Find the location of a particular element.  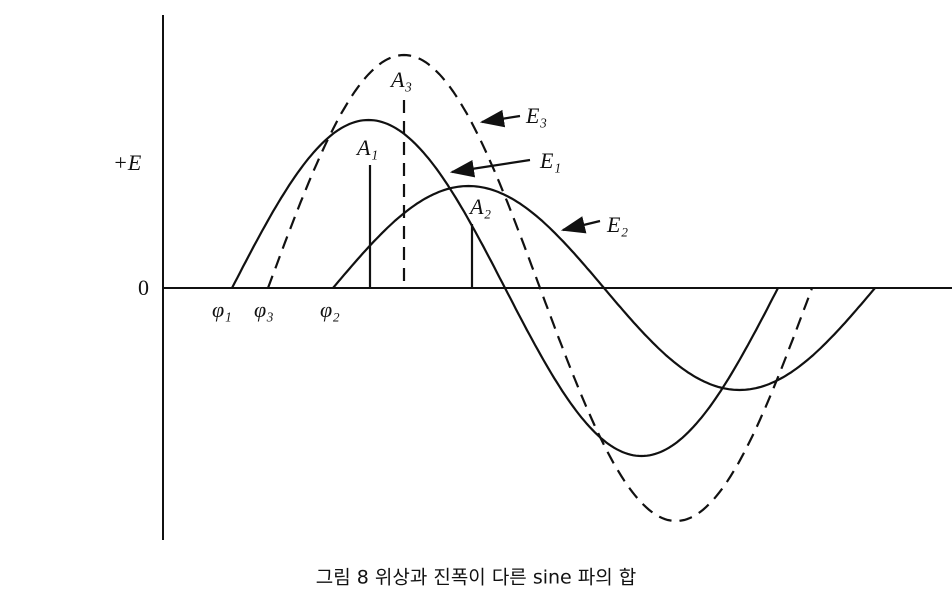

wave-label: E₃ is located at coordinates (536, 115).